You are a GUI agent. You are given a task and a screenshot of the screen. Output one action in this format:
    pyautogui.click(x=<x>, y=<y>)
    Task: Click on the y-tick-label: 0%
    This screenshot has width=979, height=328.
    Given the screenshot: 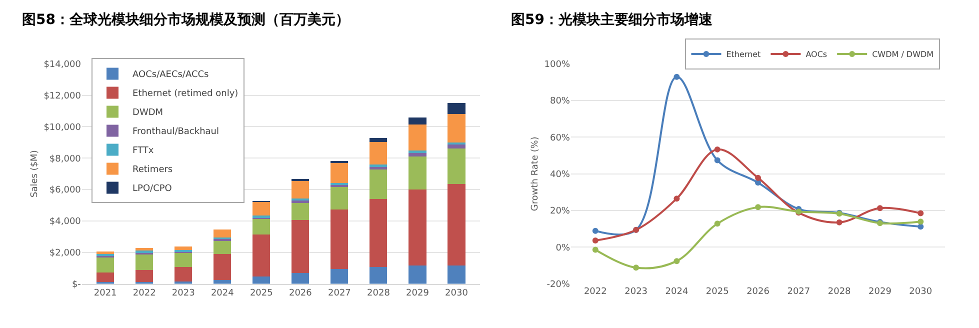 What is the action you would take?
    pyautogui.click(x=563, y=248)
    